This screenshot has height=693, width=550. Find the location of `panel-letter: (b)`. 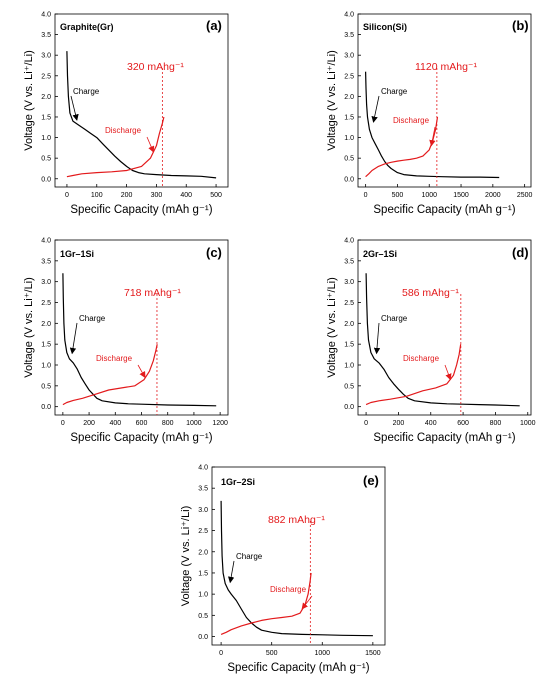

panel-letter: (b) is located at coordinates (520, 25).